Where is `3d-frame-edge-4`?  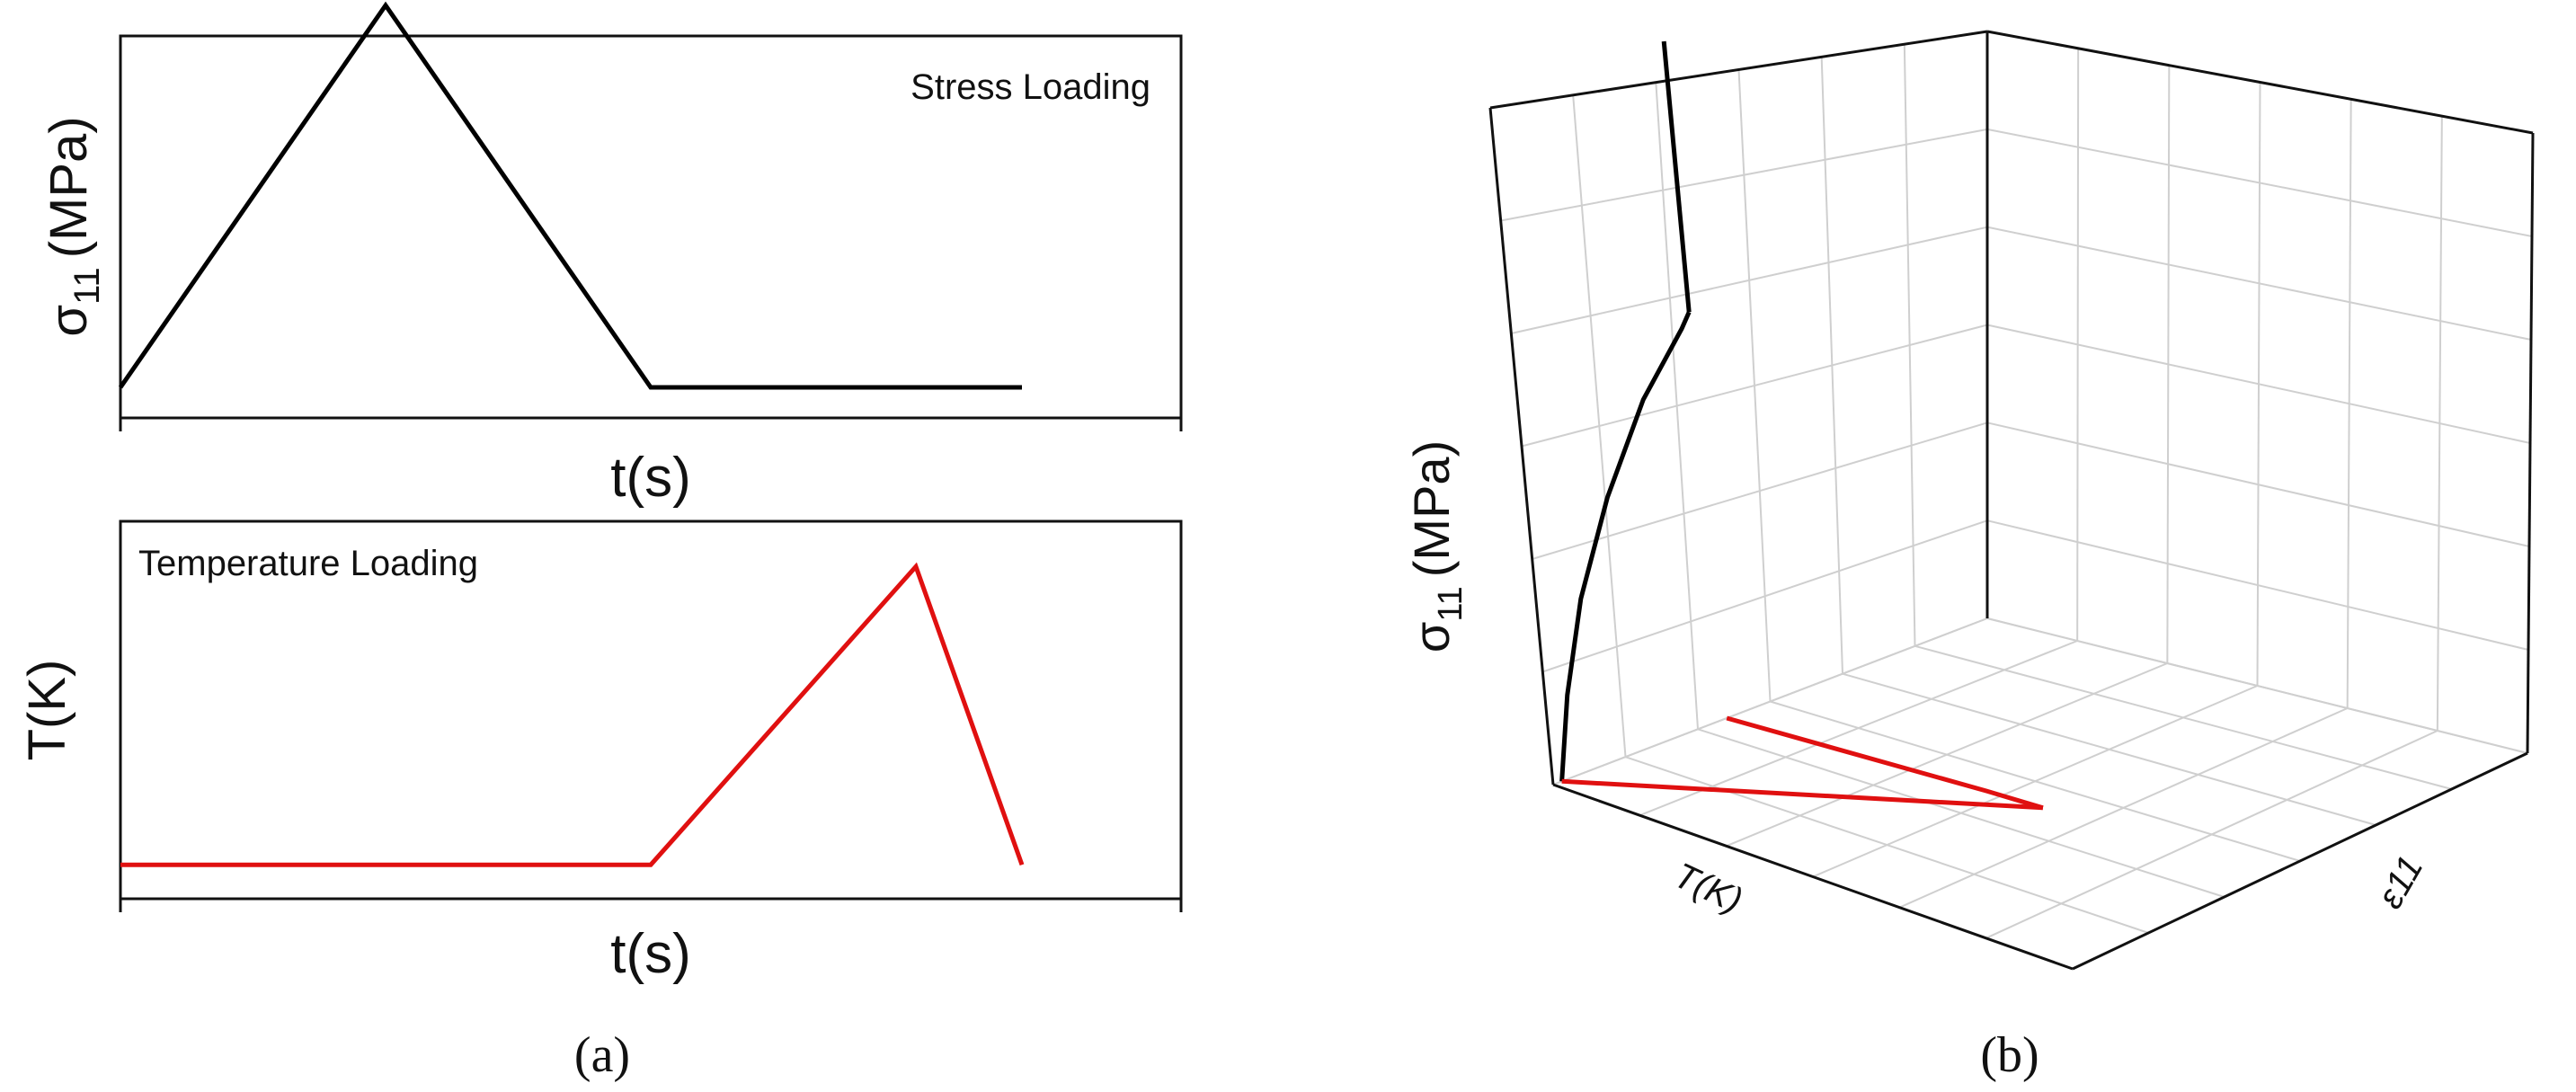 3d-frame-edge-4 is located at coordinates (1738, 70).